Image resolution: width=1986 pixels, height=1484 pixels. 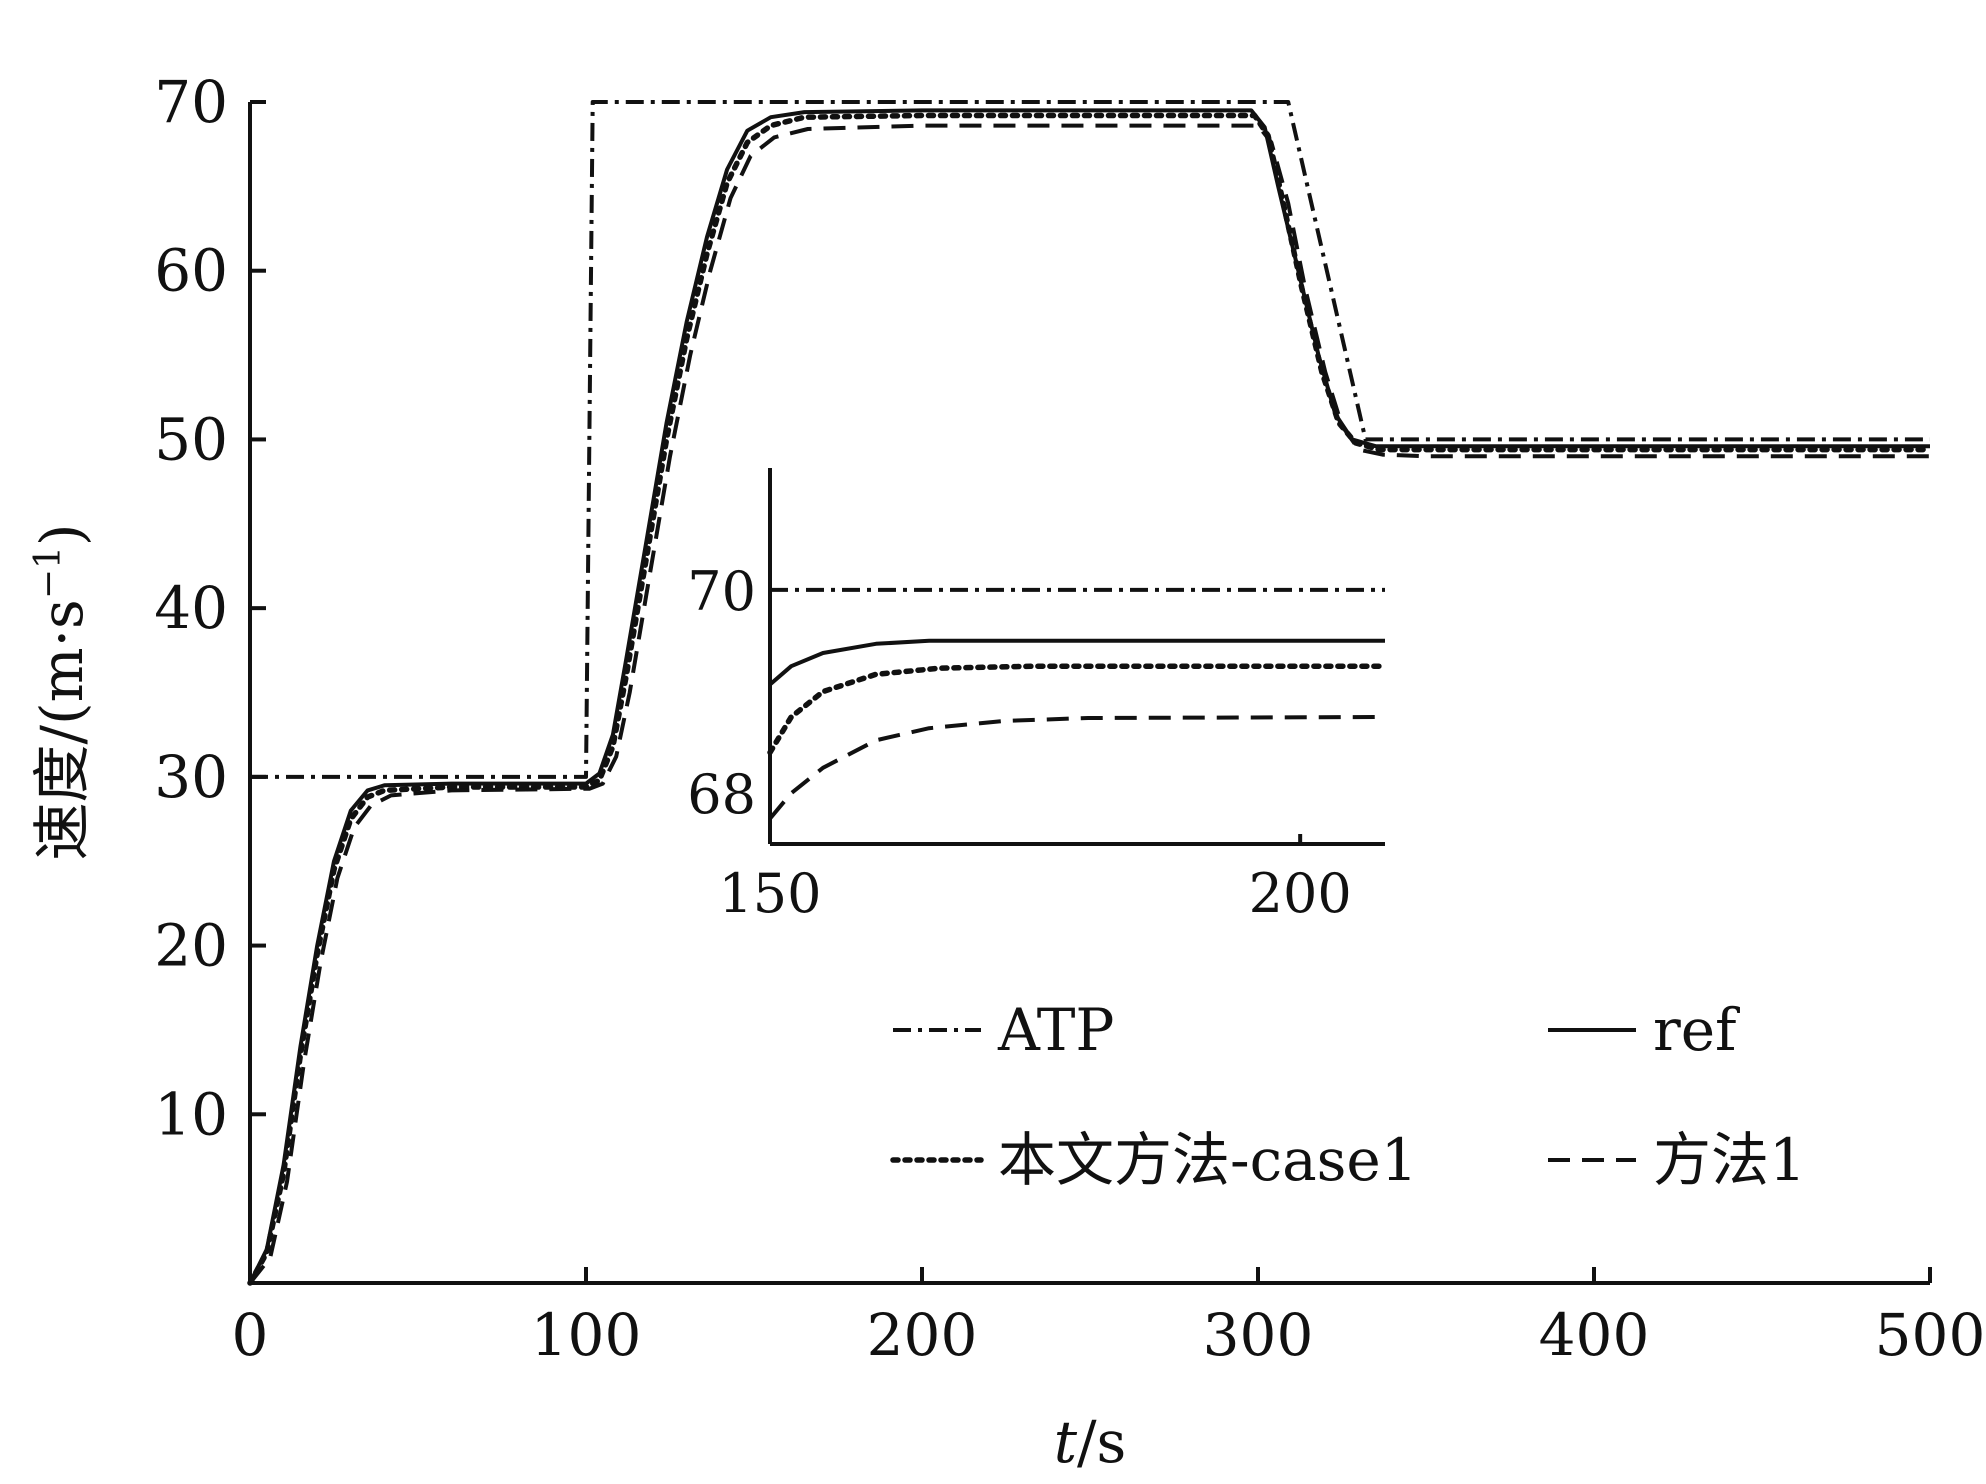 What do you see at coordinates (769, 893) in the screenshot?
I see `inset-x-tick-label-150: 150` at bounding box center [769, 893].